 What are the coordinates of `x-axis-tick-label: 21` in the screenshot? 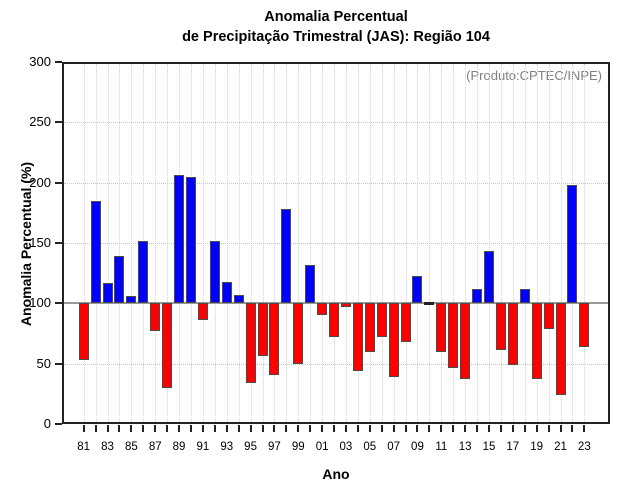 It's located at (560, 447).